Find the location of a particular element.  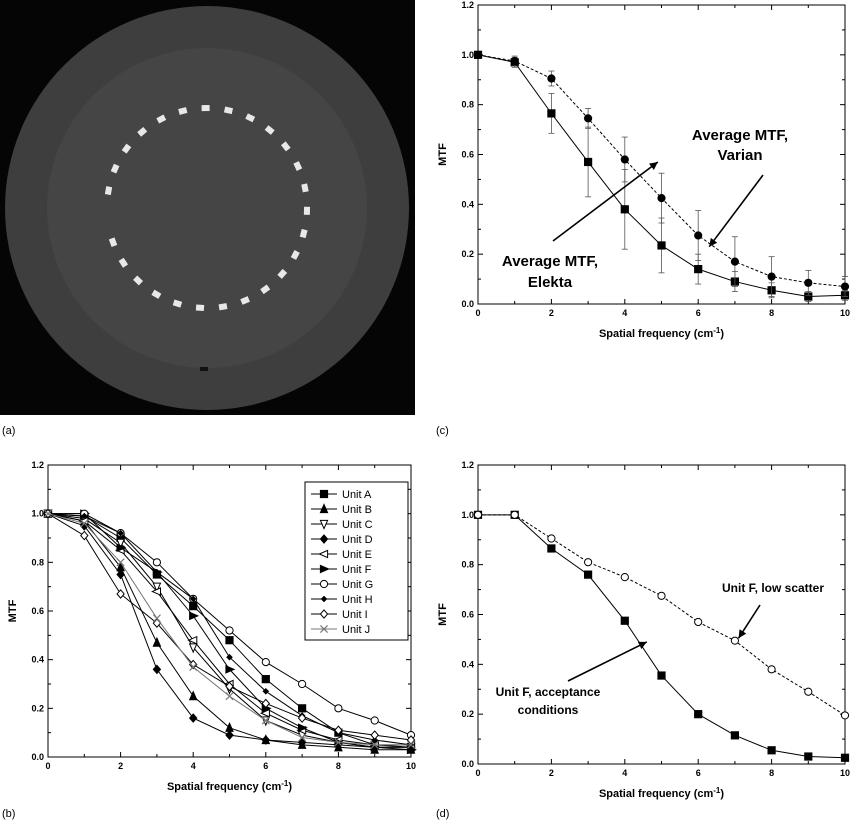

x-tick-label: 4 is located at coordinates (624, 773).